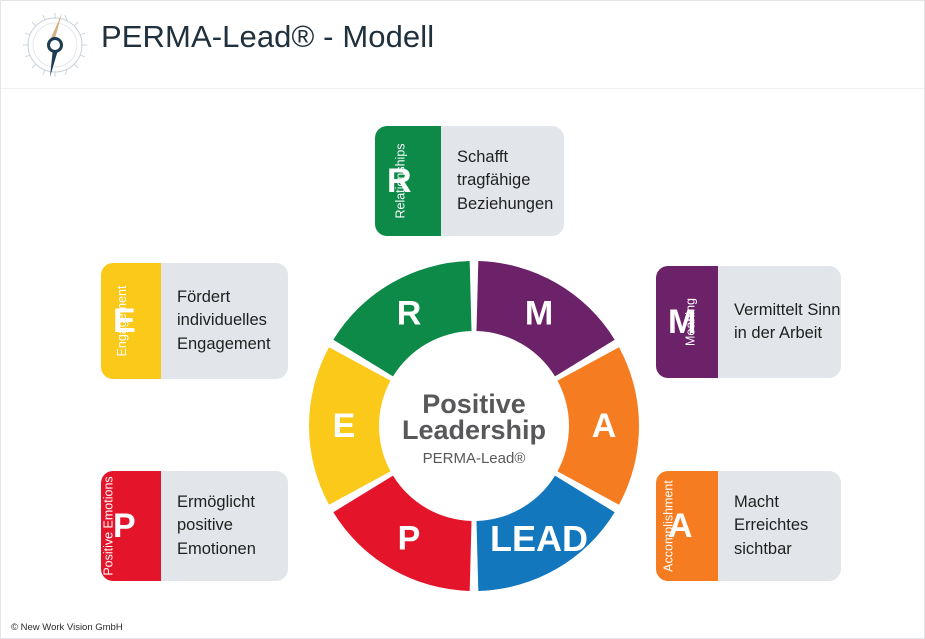 The image size is (925, 639). I want to click on card-description-panel-accomplishment: Macht Erreichtes sichtbar, so click(779, 526).